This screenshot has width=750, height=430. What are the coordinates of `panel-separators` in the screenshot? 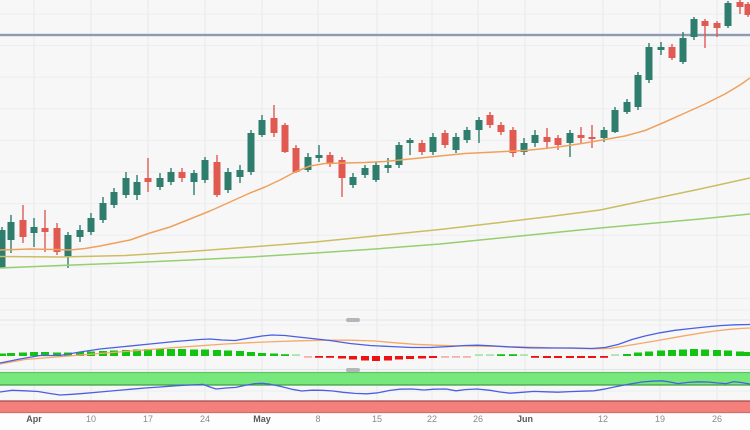 It's located at (375, 345).